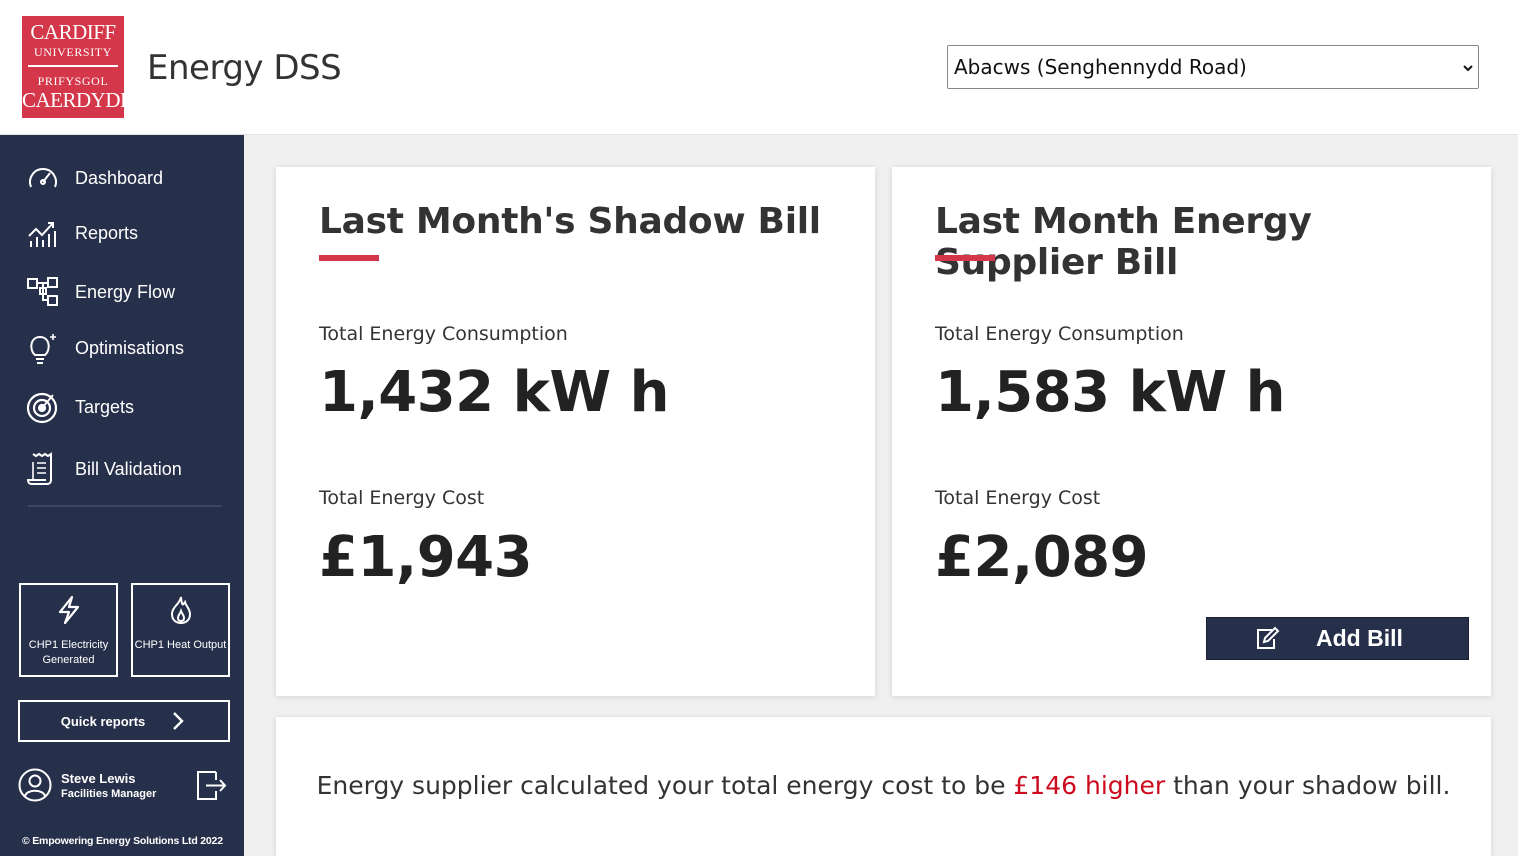 This screenshot has height=856, width=1518. I want to click on flame-icon, so click(180, 610).